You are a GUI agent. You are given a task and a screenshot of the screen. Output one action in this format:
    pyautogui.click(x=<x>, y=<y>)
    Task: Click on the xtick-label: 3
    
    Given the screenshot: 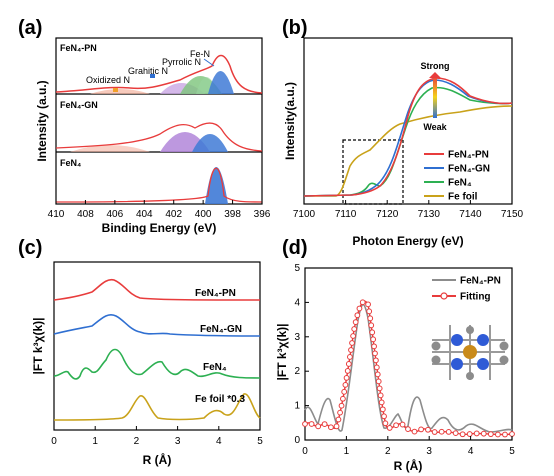 What is the action you would take?
    pyautogui.click(x=429, y=451)
    